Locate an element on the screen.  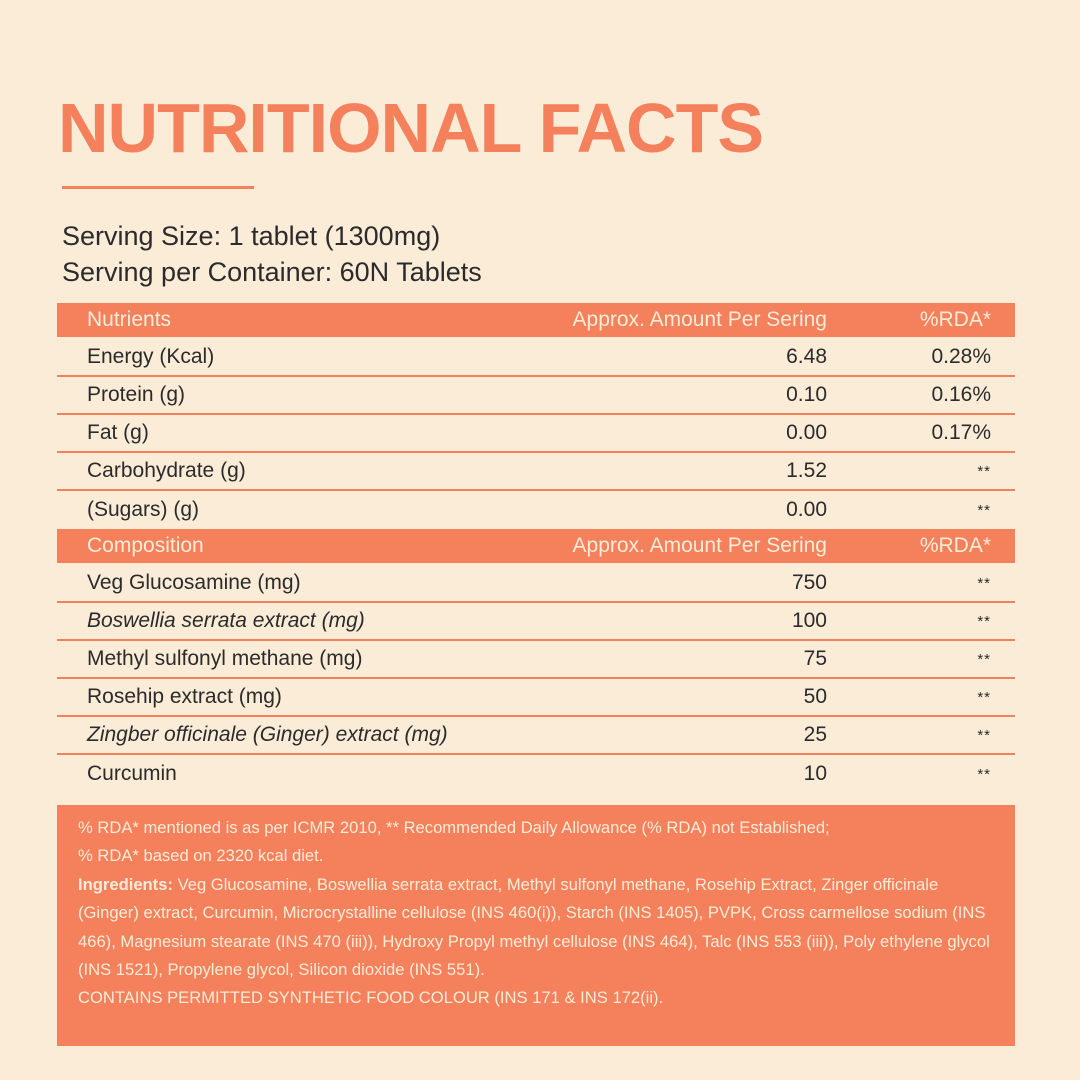
serving-size: Serving Size: 1 tablet (1300mg) is located at coordinates (251, 236).